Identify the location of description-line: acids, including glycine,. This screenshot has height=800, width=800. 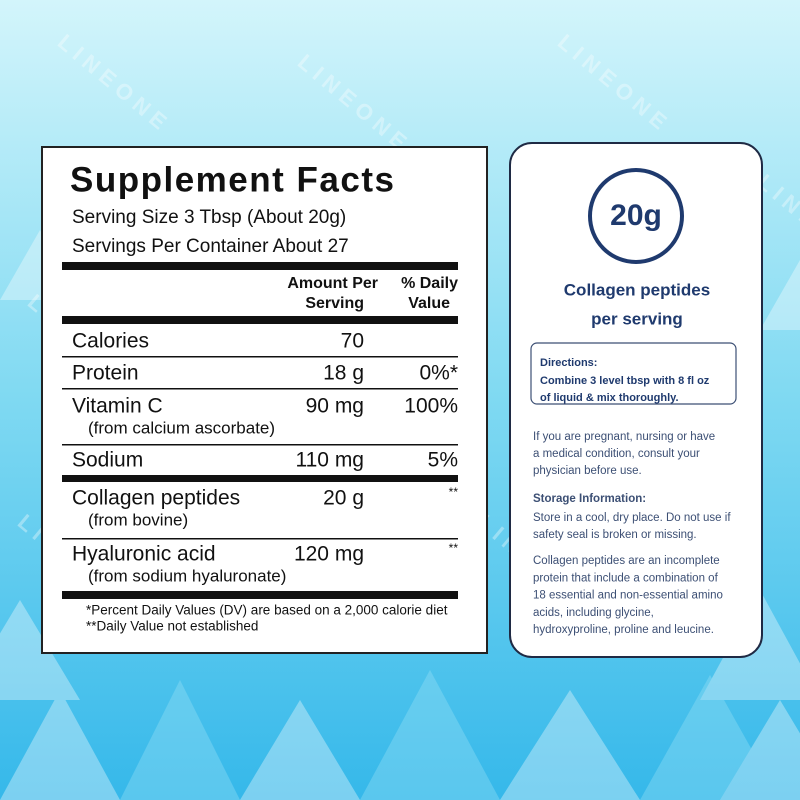
(593, 613).